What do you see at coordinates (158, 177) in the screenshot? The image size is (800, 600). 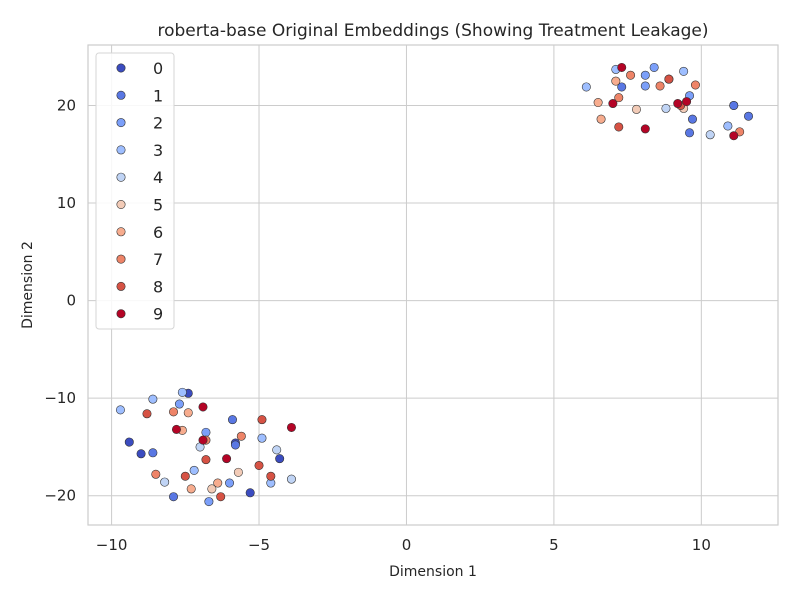 I see `legend-label: 4` at bounding box center [158, 177].